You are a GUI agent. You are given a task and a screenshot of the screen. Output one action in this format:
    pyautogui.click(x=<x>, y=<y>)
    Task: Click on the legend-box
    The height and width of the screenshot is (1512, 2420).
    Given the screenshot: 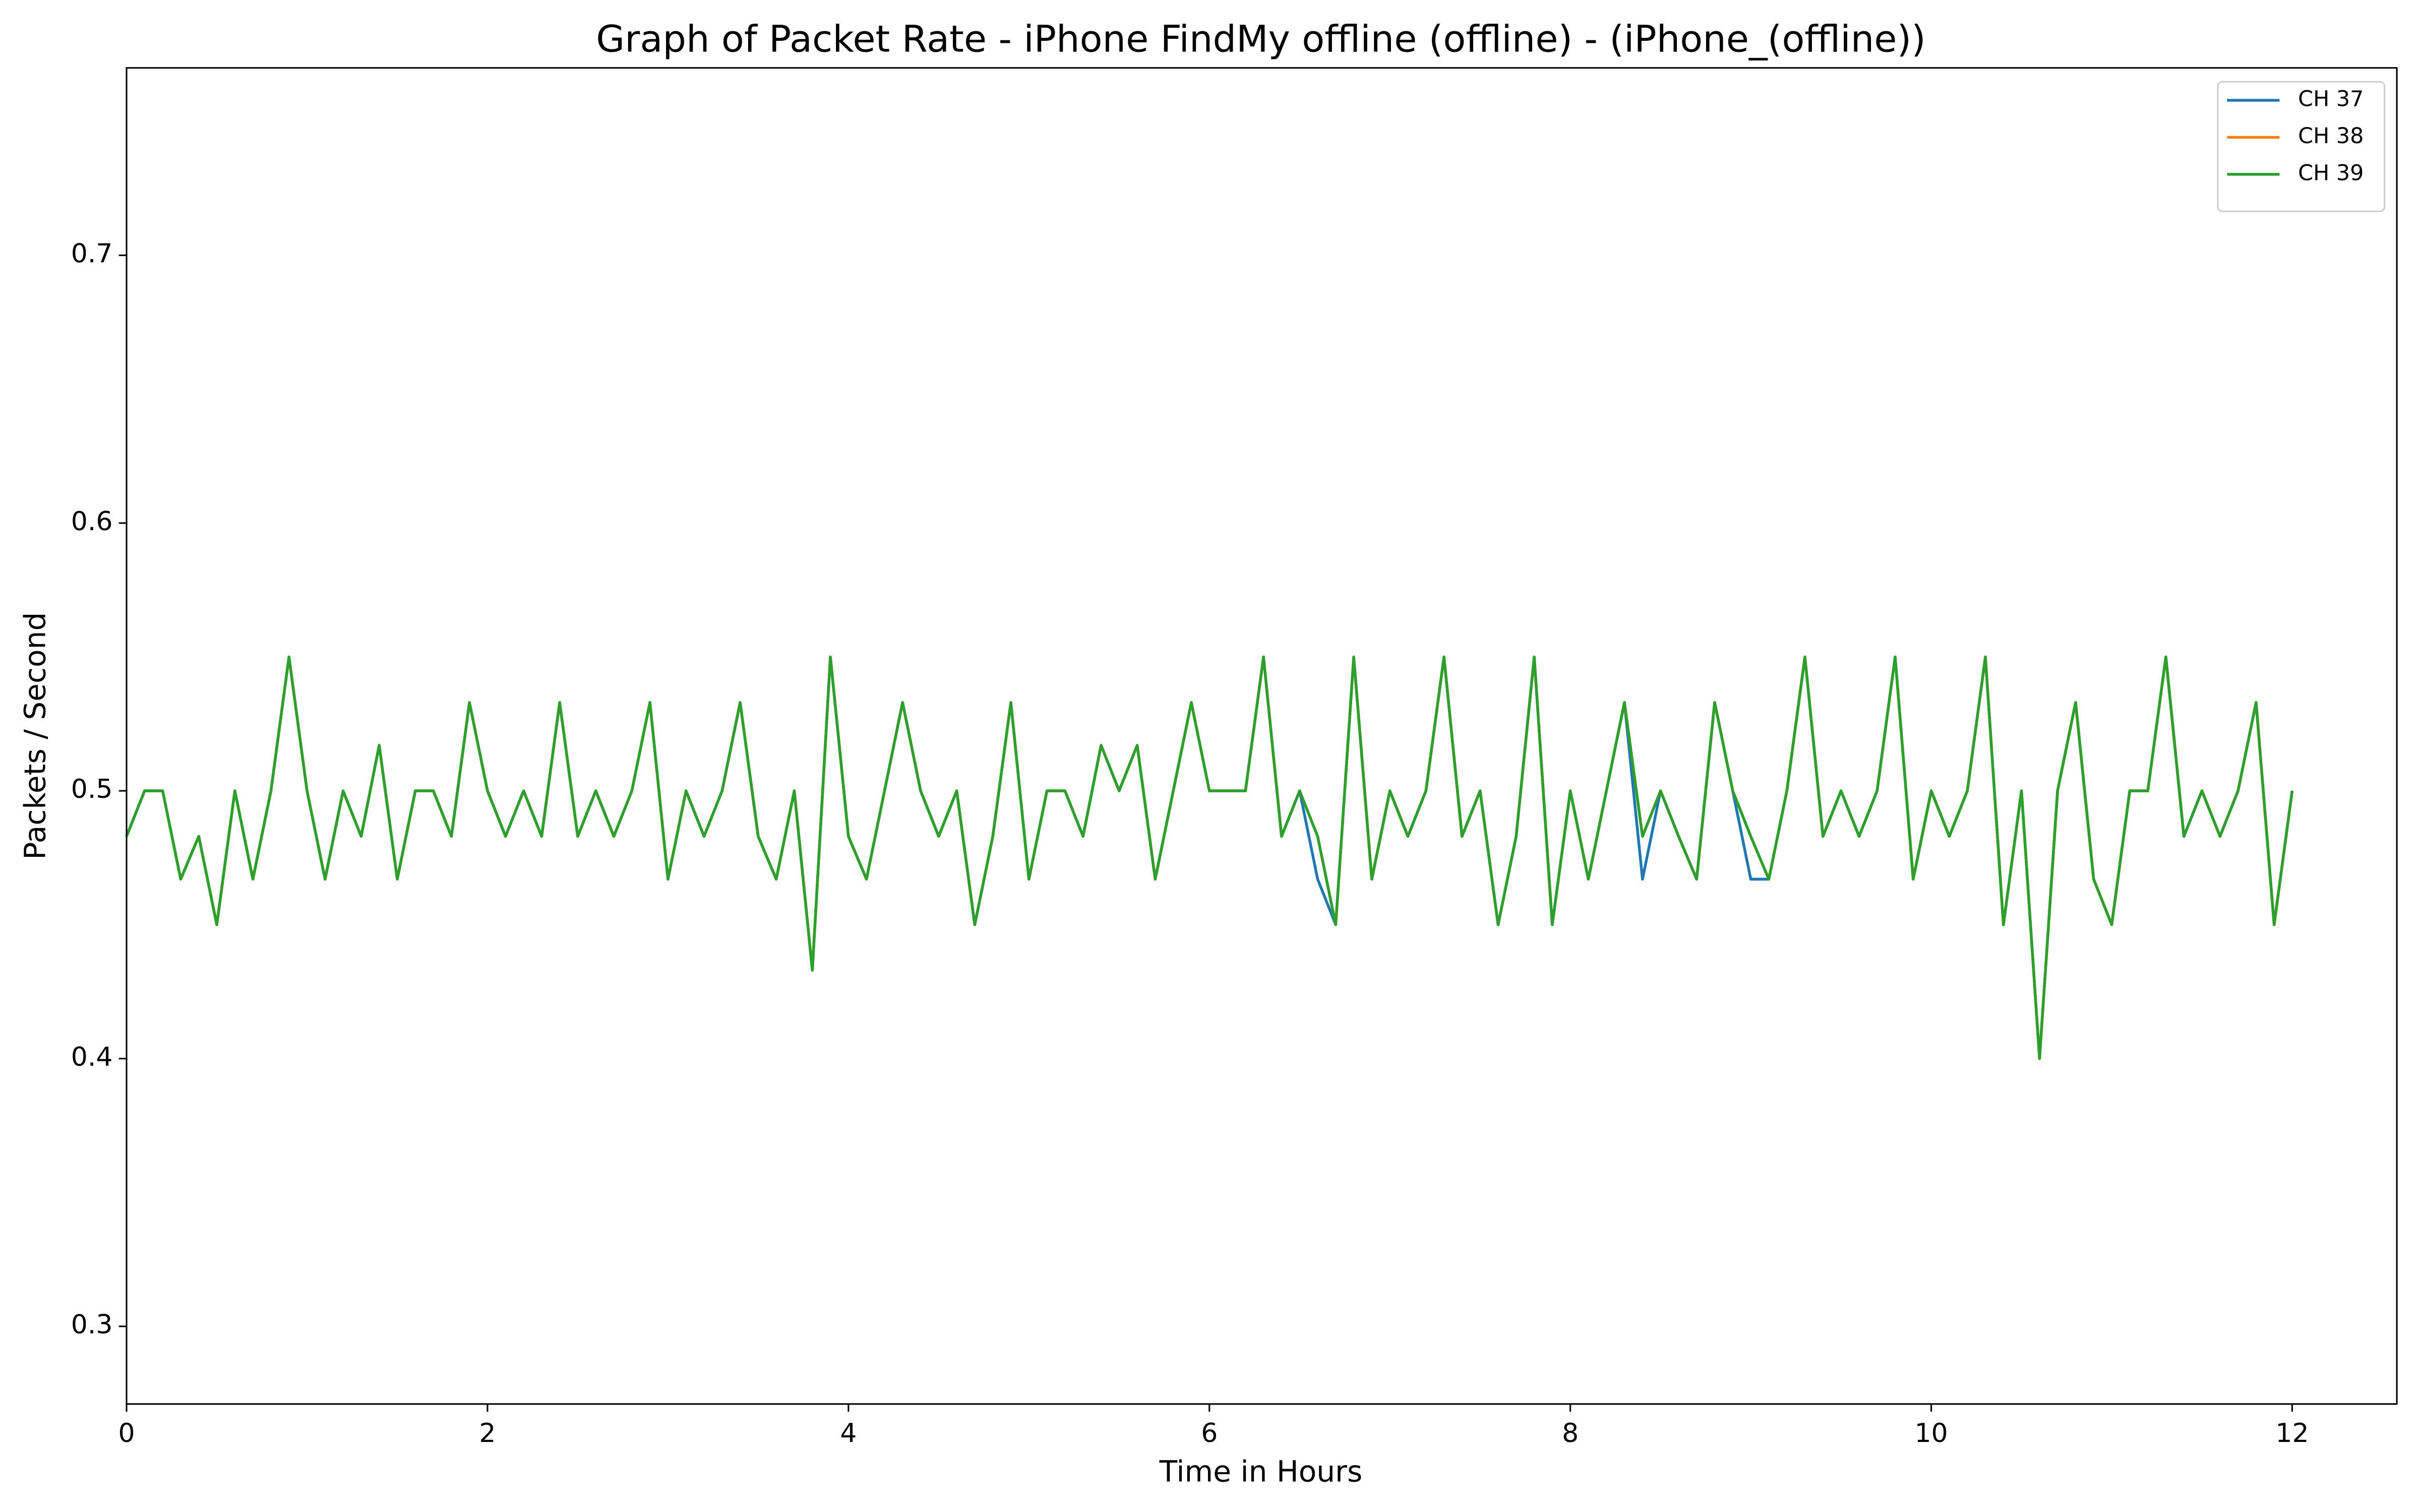 What is the action you would take?
    pyautogui.click(x=2301, y=146)
    